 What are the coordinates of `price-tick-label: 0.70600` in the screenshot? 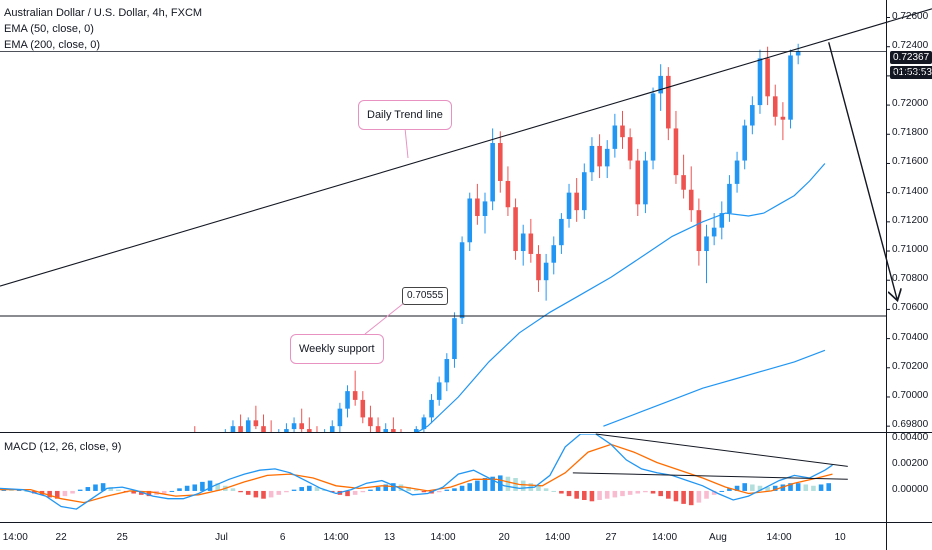 It's located at (910, 308).